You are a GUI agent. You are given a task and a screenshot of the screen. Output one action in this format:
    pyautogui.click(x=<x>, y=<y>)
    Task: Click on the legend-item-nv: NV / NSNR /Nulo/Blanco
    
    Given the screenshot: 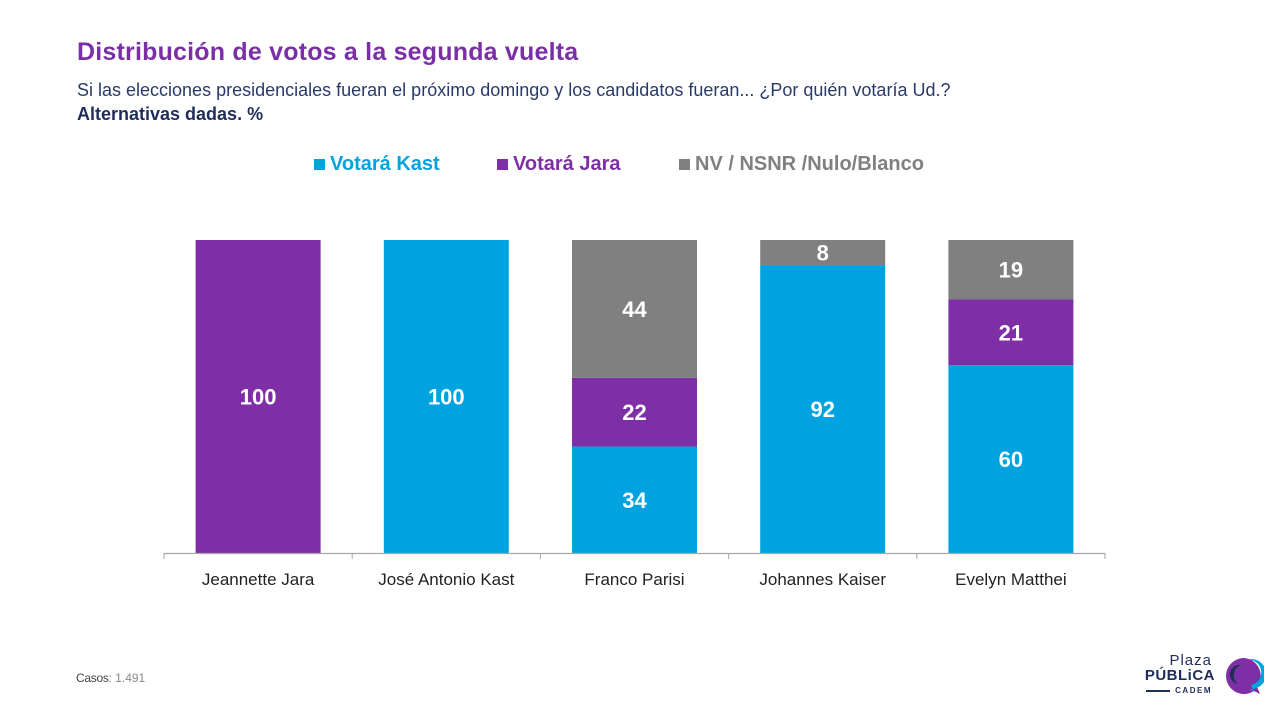 What is the action you would take?
    pyautogui.click(x=801, y=164)
    